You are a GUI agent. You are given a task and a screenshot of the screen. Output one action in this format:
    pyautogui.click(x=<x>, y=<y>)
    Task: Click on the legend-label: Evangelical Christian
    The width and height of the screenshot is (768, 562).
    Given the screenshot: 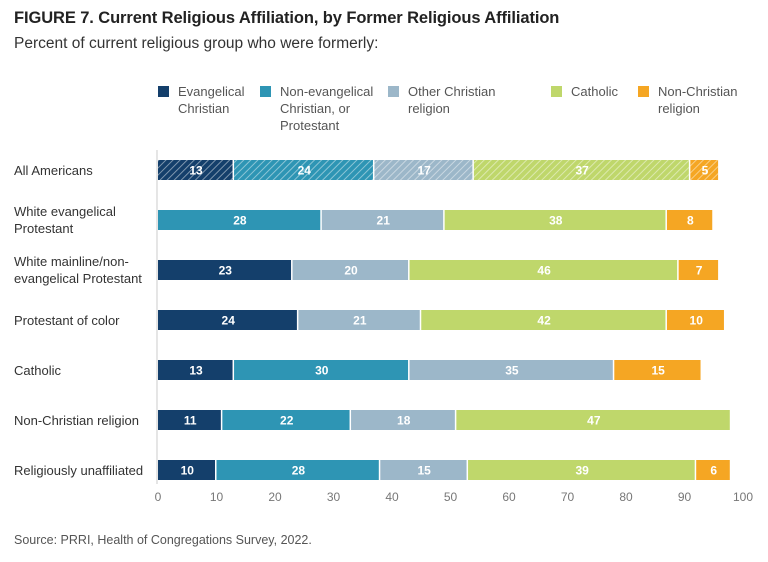 What is the action you would take?
    pyautogui.click(x=211, y=100)
    